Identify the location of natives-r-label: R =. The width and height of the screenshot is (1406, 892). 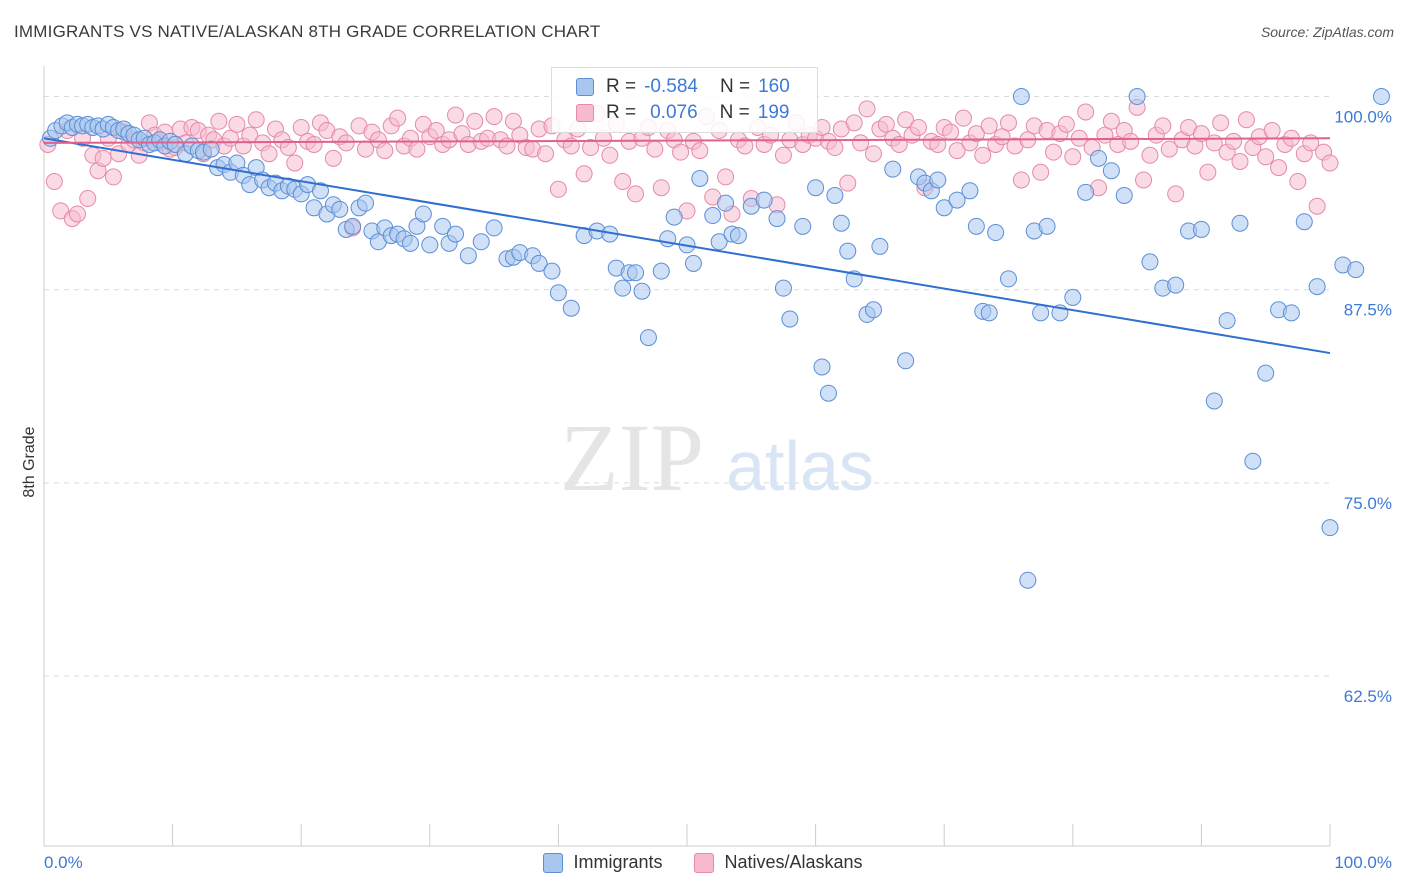
(621, 112).